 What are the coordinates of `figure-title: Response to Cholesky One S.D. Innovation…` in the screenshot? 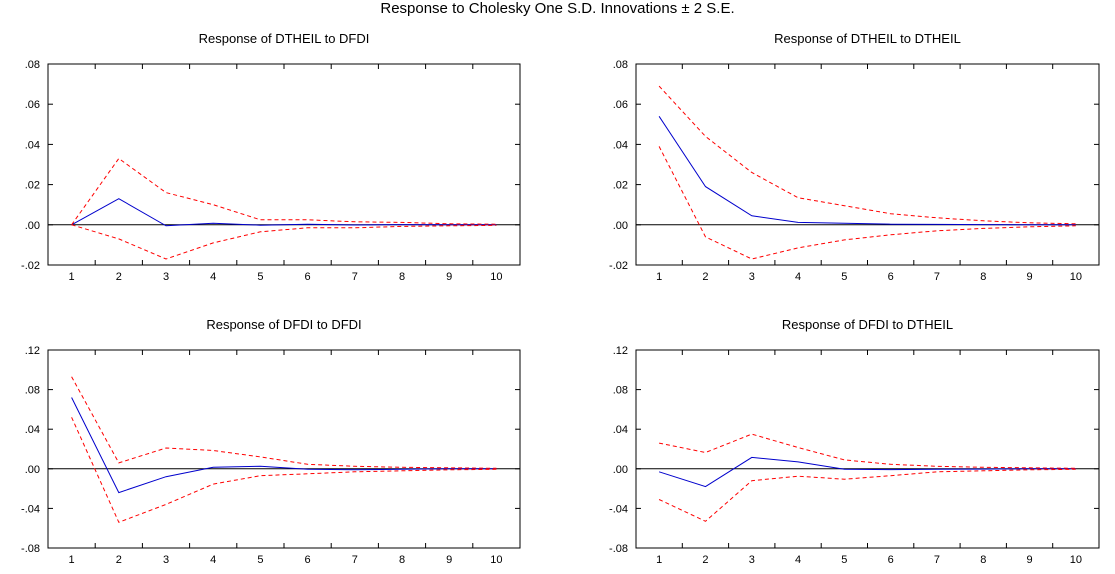 It's located at (557, 8).